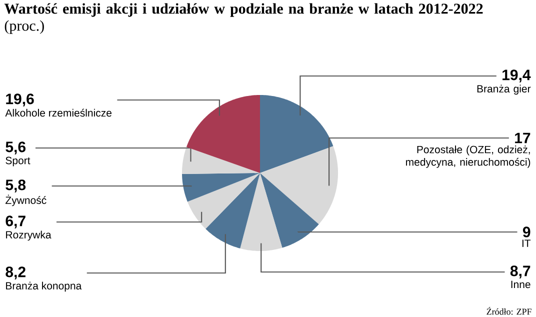 The image size is (536, 317). I want to click on slice-label: Inne, so click(520, 284).